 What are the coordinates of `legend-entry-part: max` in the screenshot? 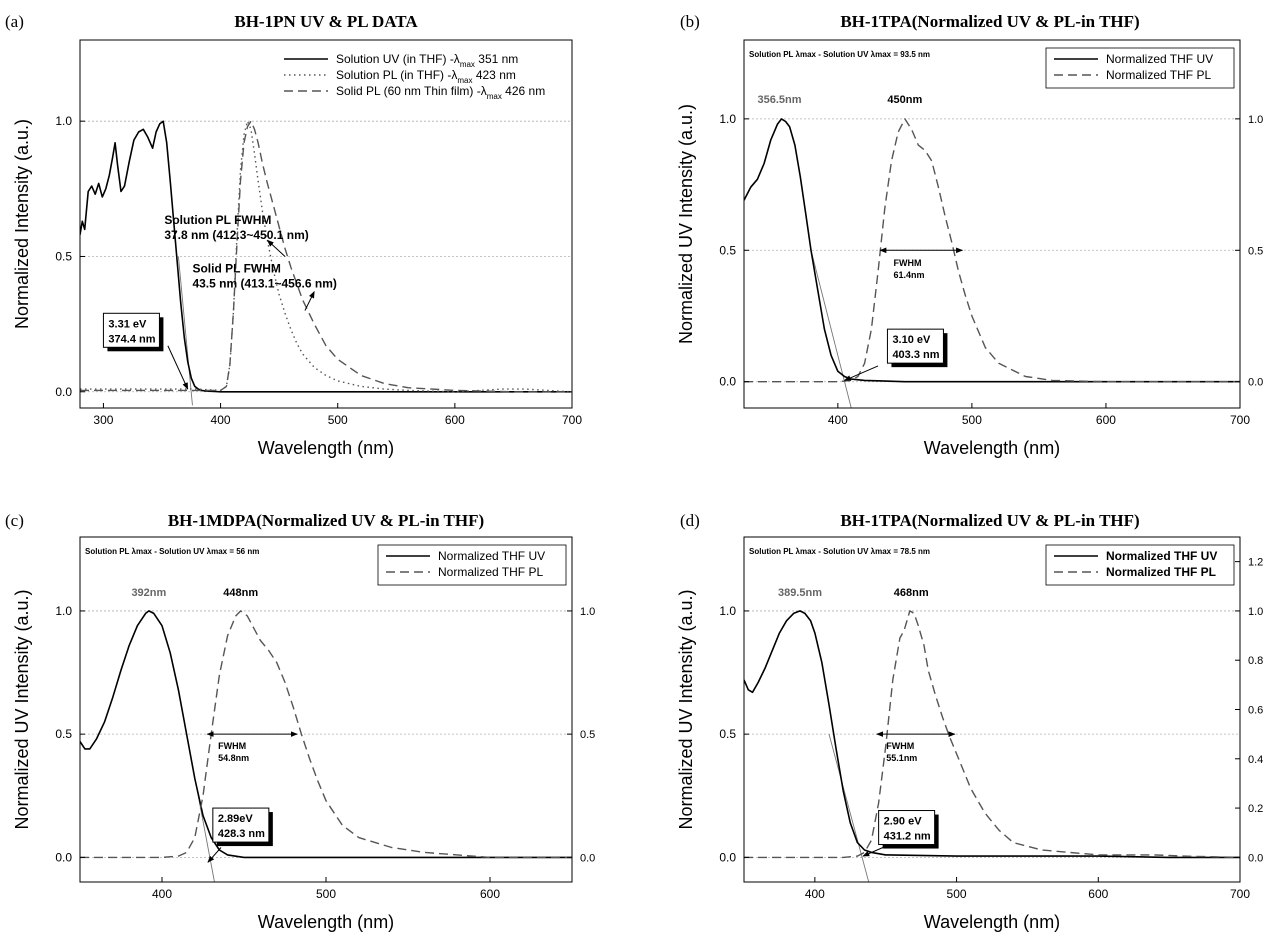 It's located at (494, 96).